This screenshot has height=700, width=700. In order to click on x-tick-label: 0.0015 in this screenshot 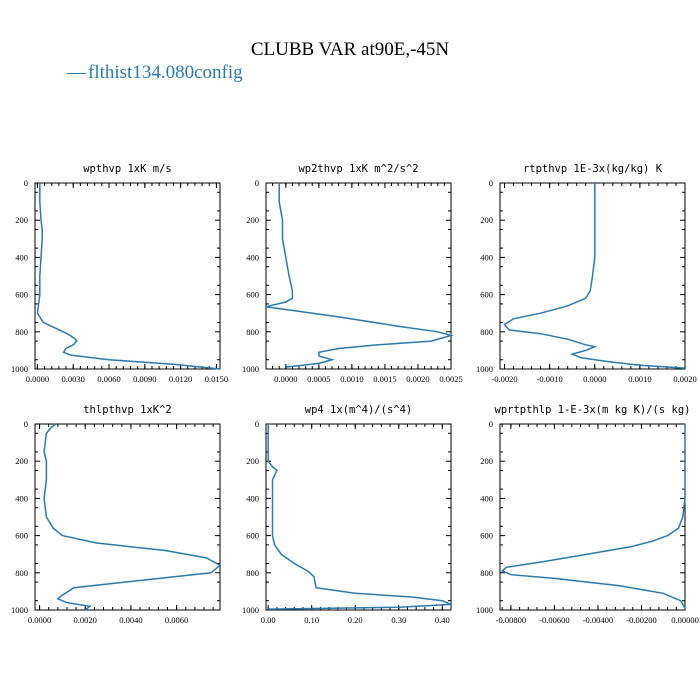, I will do `click(384, 379)`.